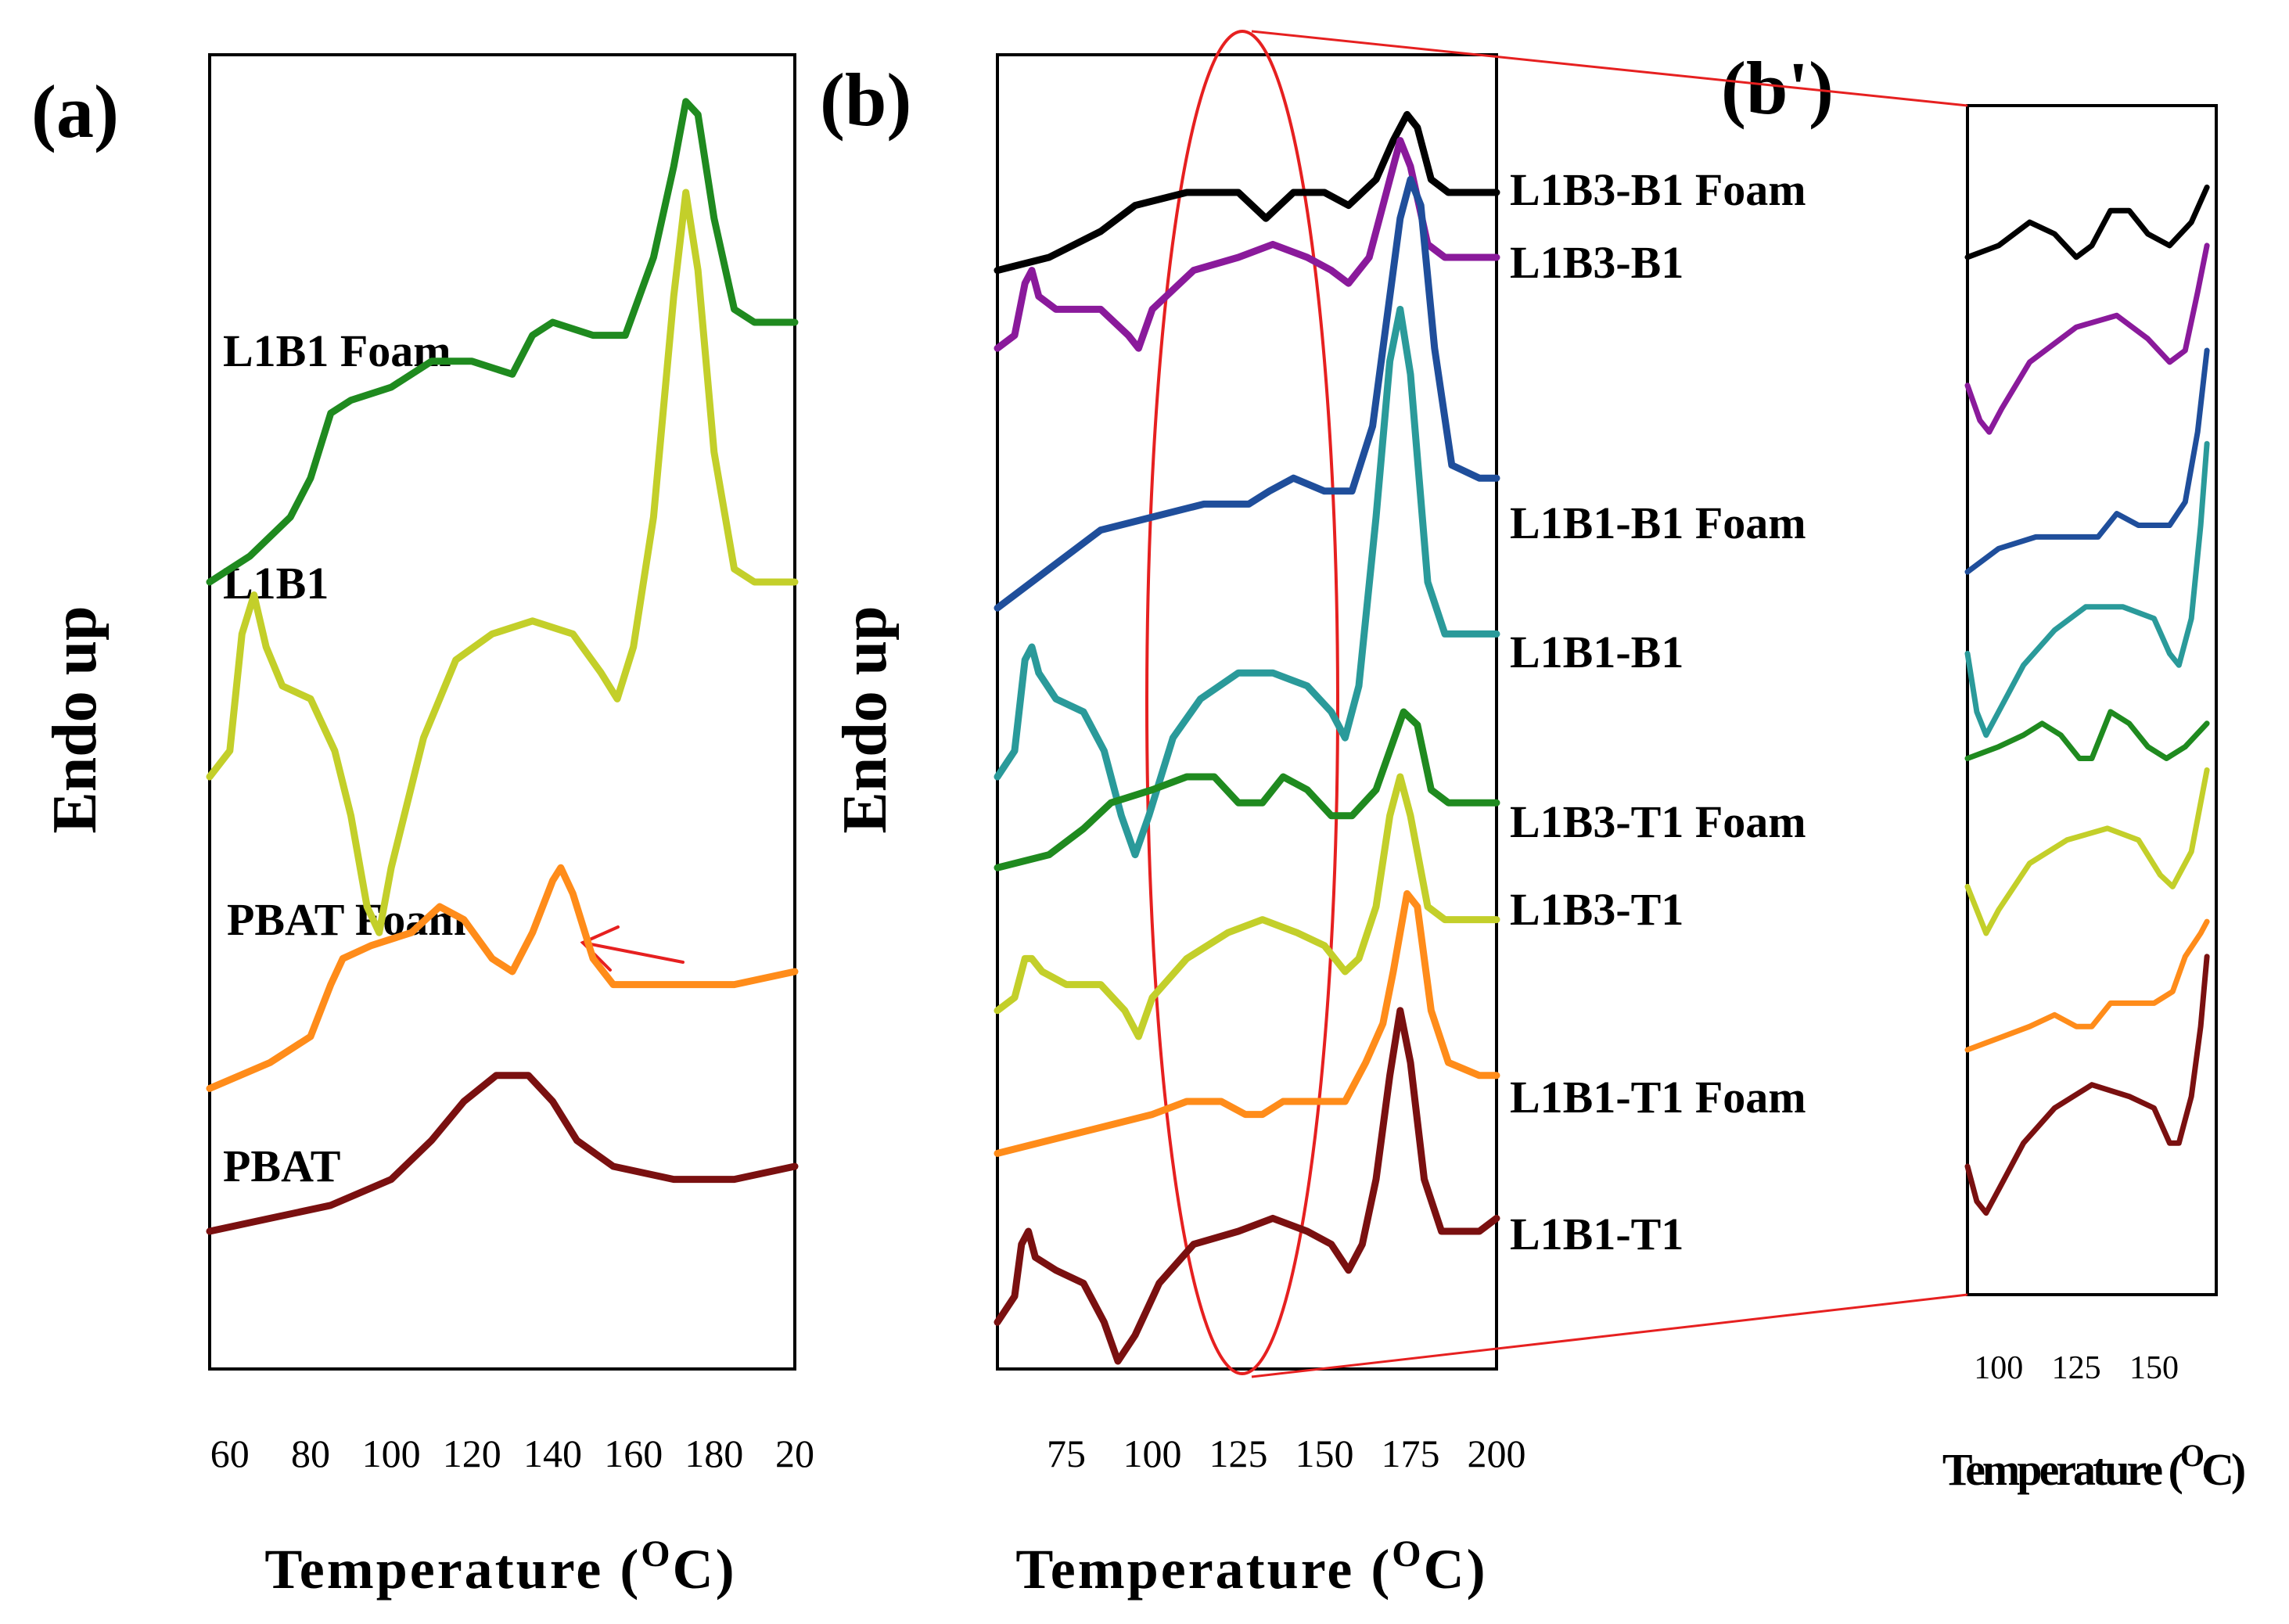 The width and height of the screenshot is (2289, 1624). I want to click on panel-bprime-frame, so click(2092, 700).